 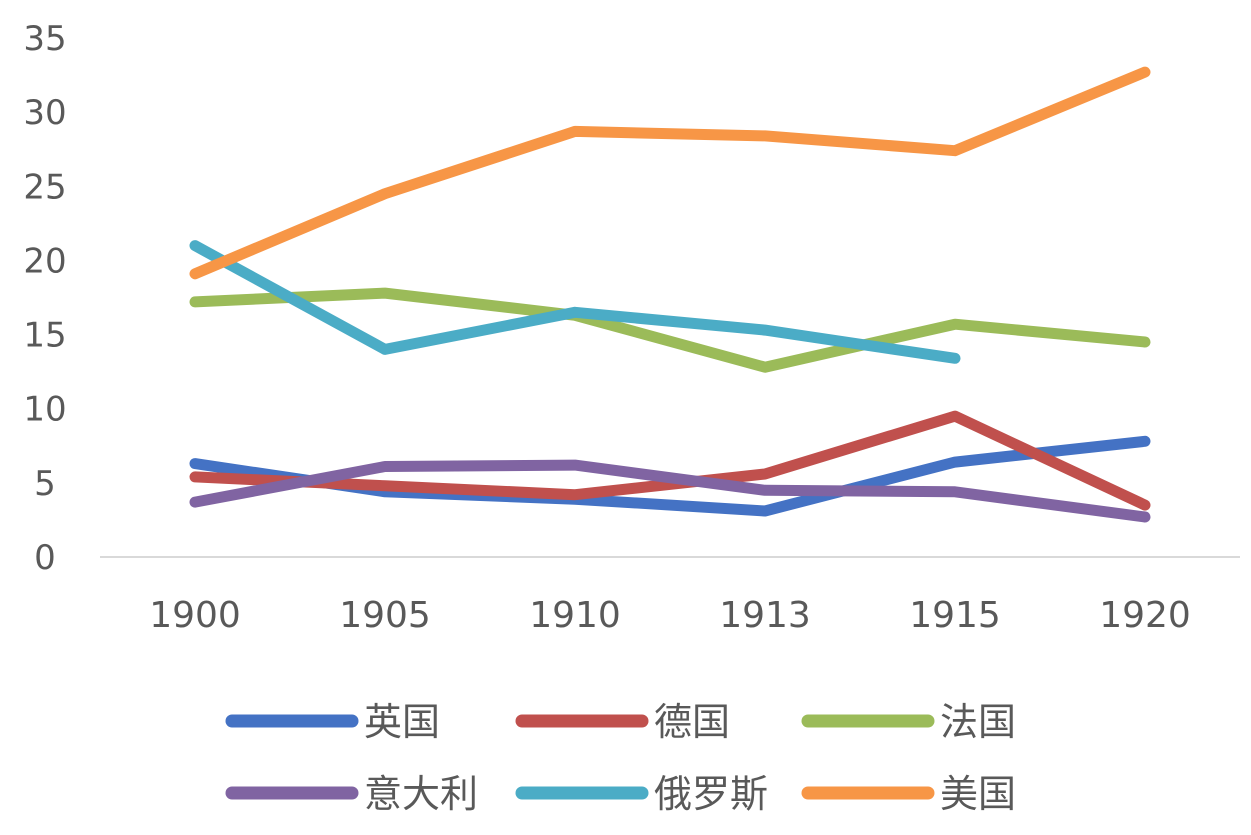 What do you see at coordinates (336, 722) in the screenshot?
I see `legend-item: 英国` at bounding box center [336, 722].